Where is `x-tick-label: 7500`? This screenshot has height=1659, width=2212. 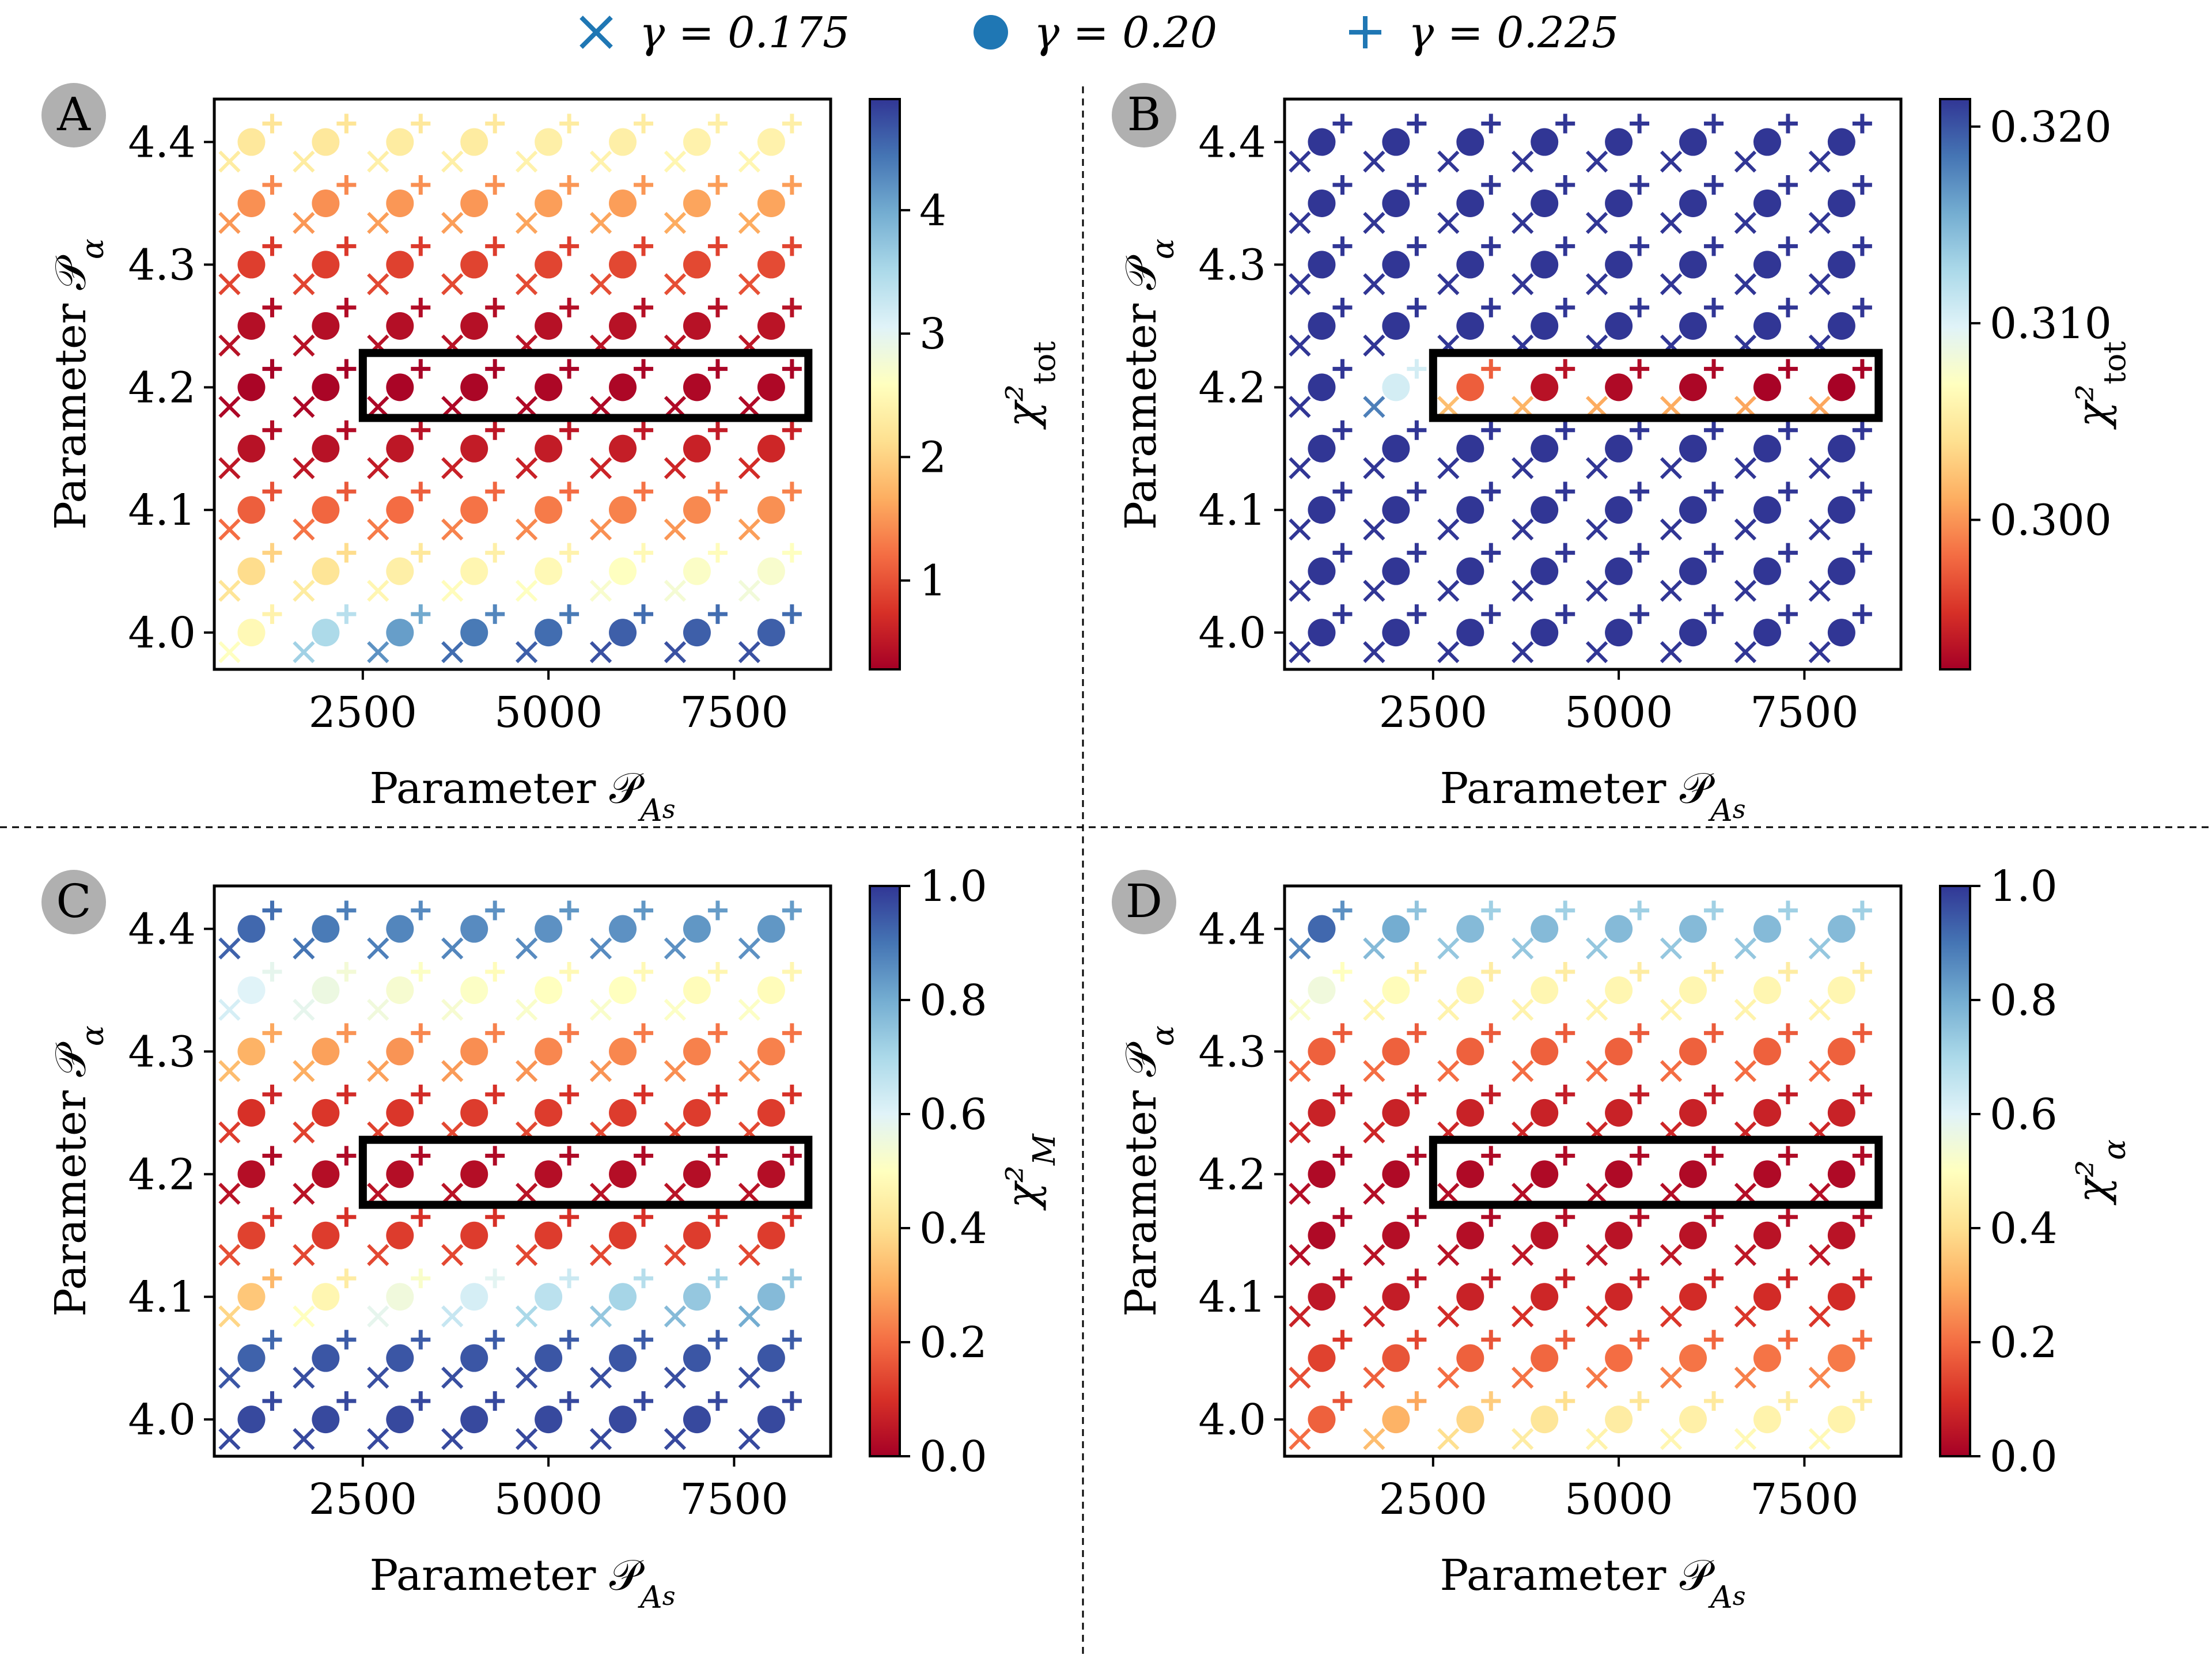
x-tick-label: 7500 is located at coordinates (1804, 712).